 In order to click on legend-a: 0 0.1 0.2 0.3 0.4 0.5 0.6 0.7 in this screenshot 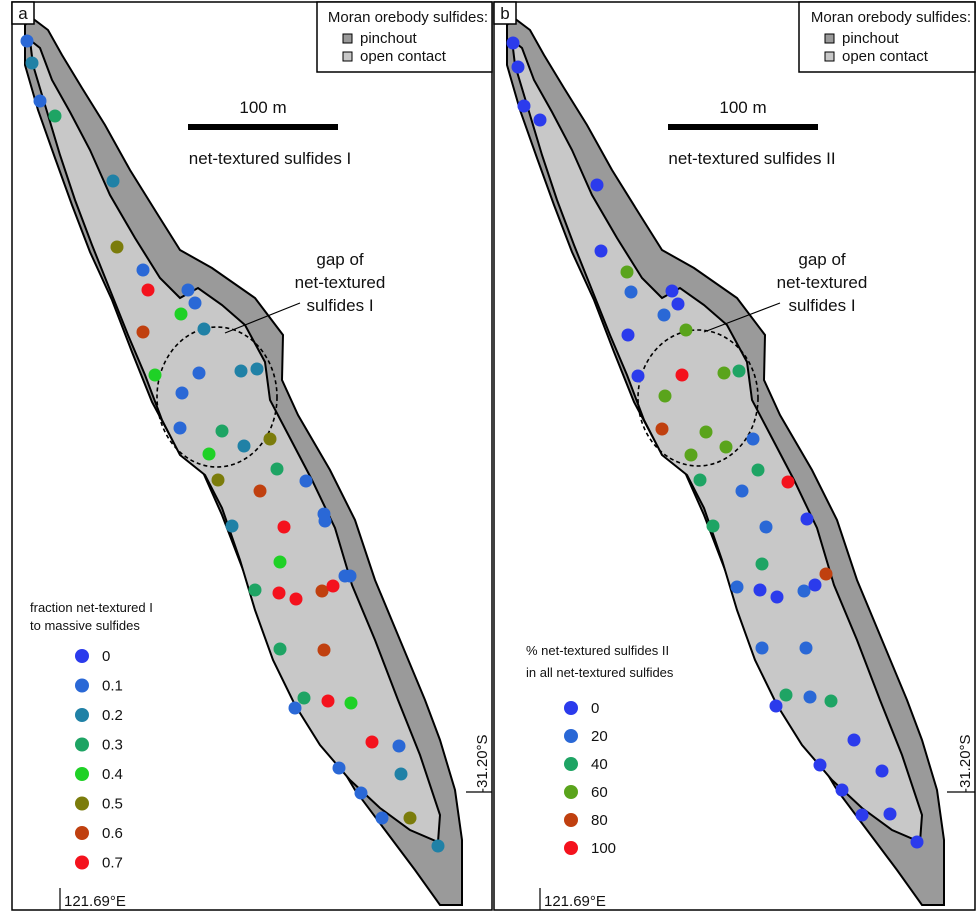, I will do `click(99, 760)`.